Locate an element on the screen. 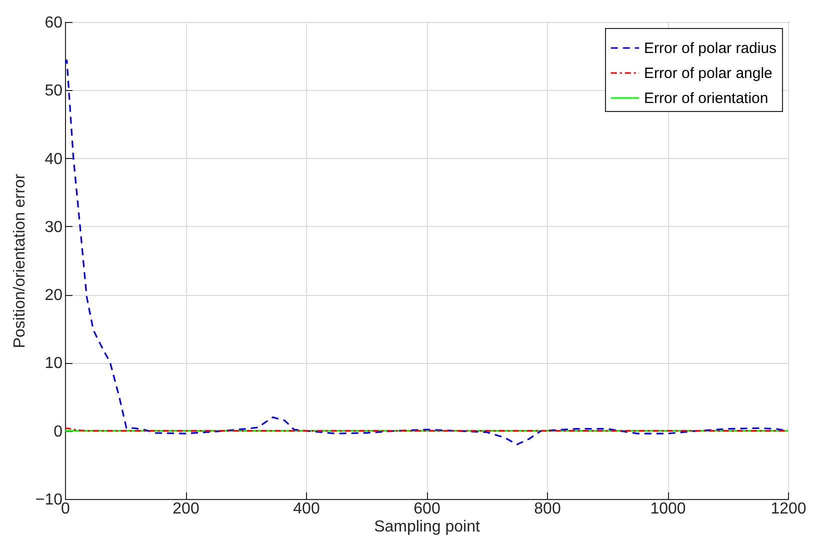  x-tick-label: 1200 is located at coordinates (788, 509).